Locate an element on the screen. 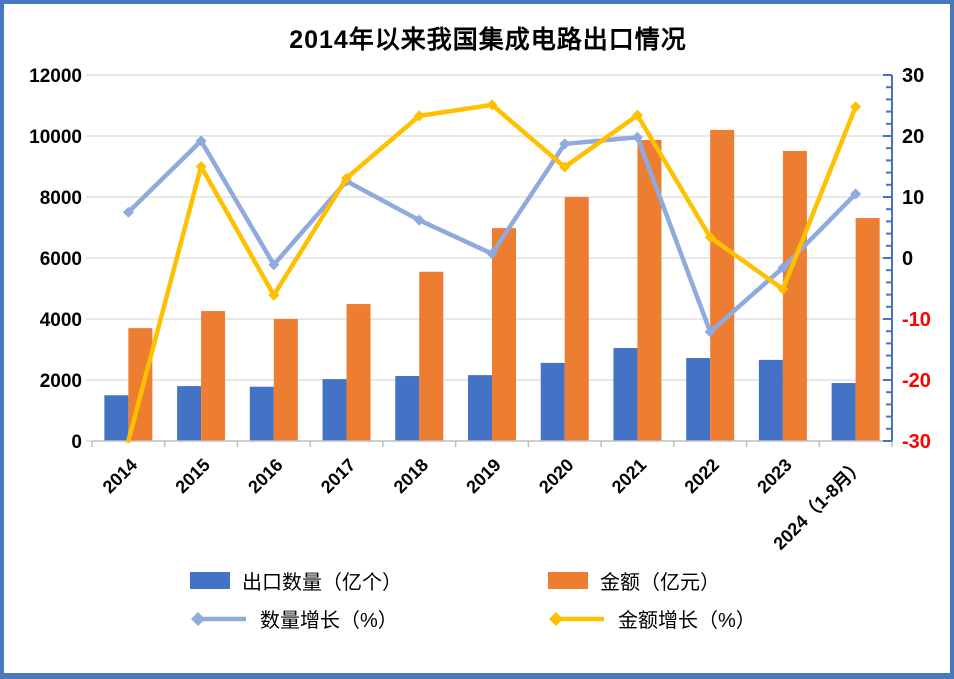 The image size is (954, 679). x-axis-category-label: 2018 is located at coordinates (411, 476).